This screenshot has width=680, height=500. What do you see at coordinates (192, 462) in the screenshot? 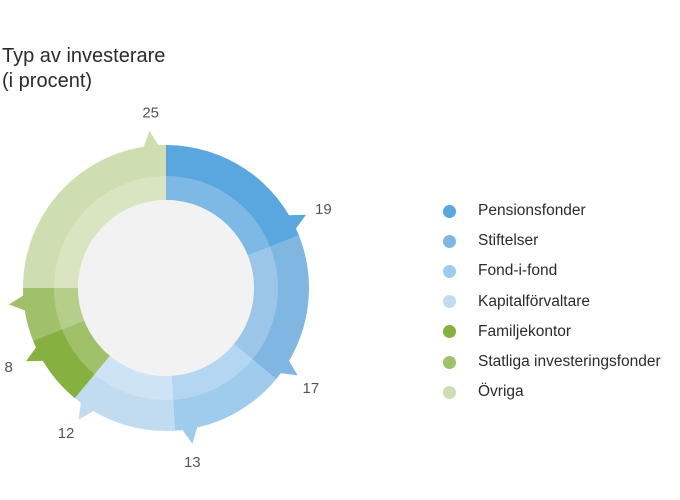
I see `data-label: 13` at bounding box center [192, 462].